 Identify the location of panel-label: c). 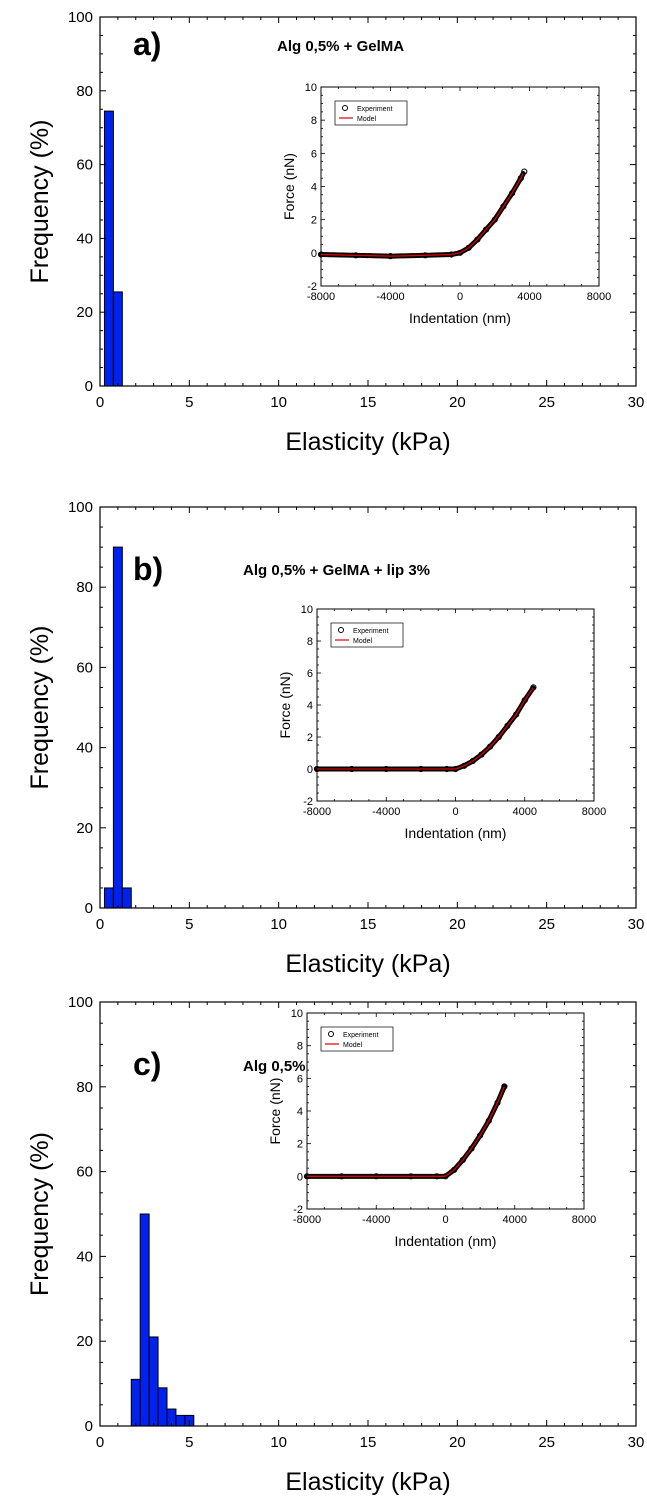
(147, 1064).